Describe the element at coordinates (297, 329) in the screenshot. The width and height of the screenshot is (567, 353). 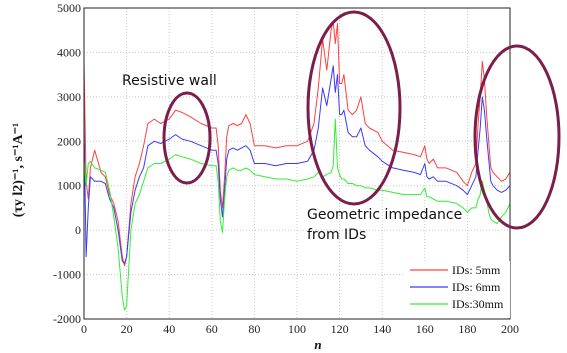
I see `x-tick-label: 100` at that location.